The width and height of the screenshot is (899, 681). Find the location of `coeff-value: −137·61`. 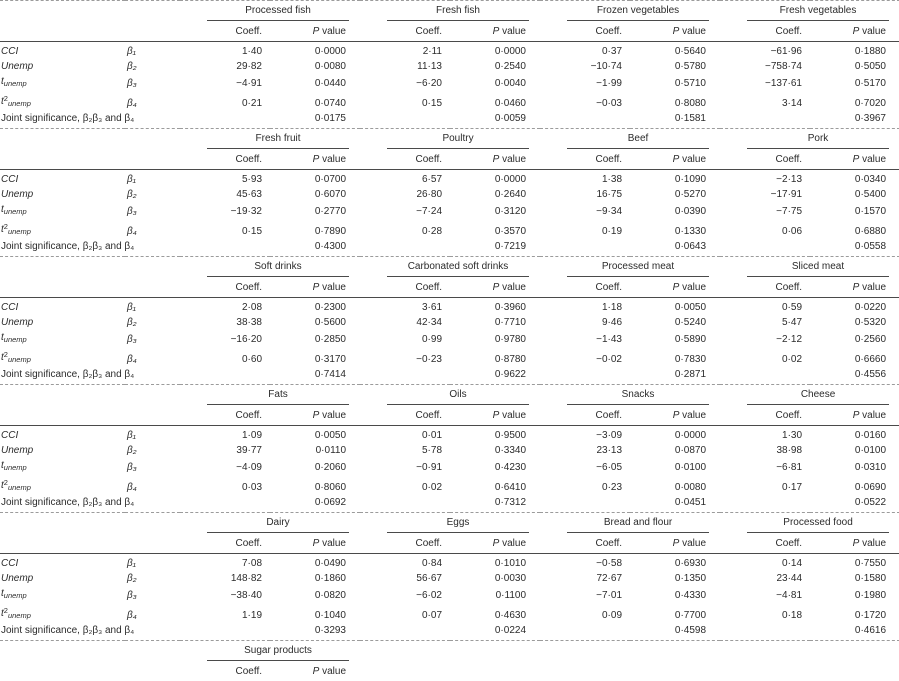

coeff-value: −137·61 is located at coordinates (783, 83).